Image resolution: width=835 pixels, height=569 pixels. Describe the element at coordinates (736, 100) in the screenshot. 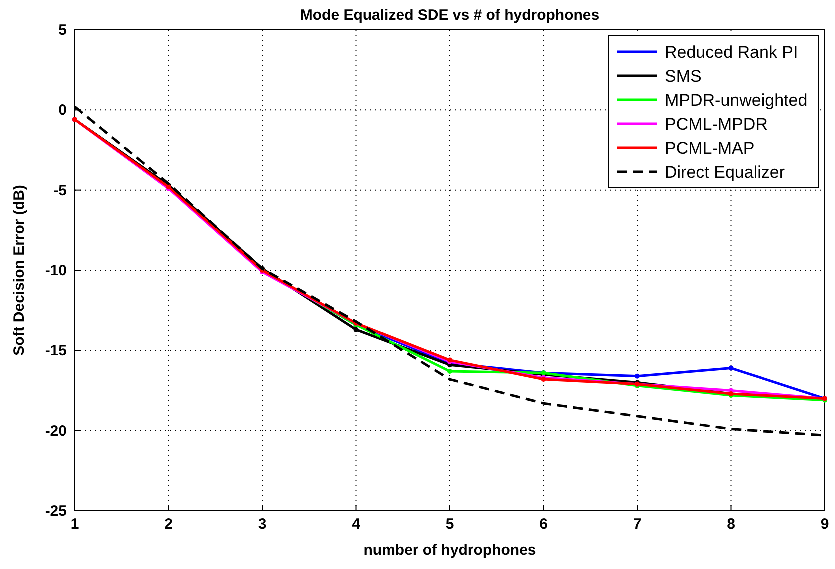

I see `legend-label: MPDR-unweighted` at that location.